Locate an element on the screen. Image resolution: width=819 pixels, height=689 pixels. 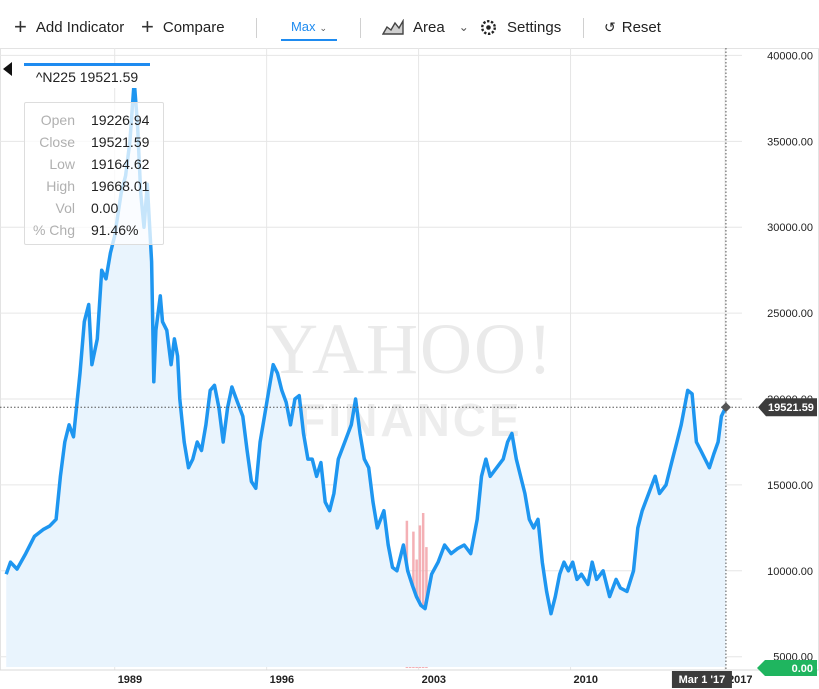
chart-type-button: Area ⌄ is located at coordinates (425, 27).